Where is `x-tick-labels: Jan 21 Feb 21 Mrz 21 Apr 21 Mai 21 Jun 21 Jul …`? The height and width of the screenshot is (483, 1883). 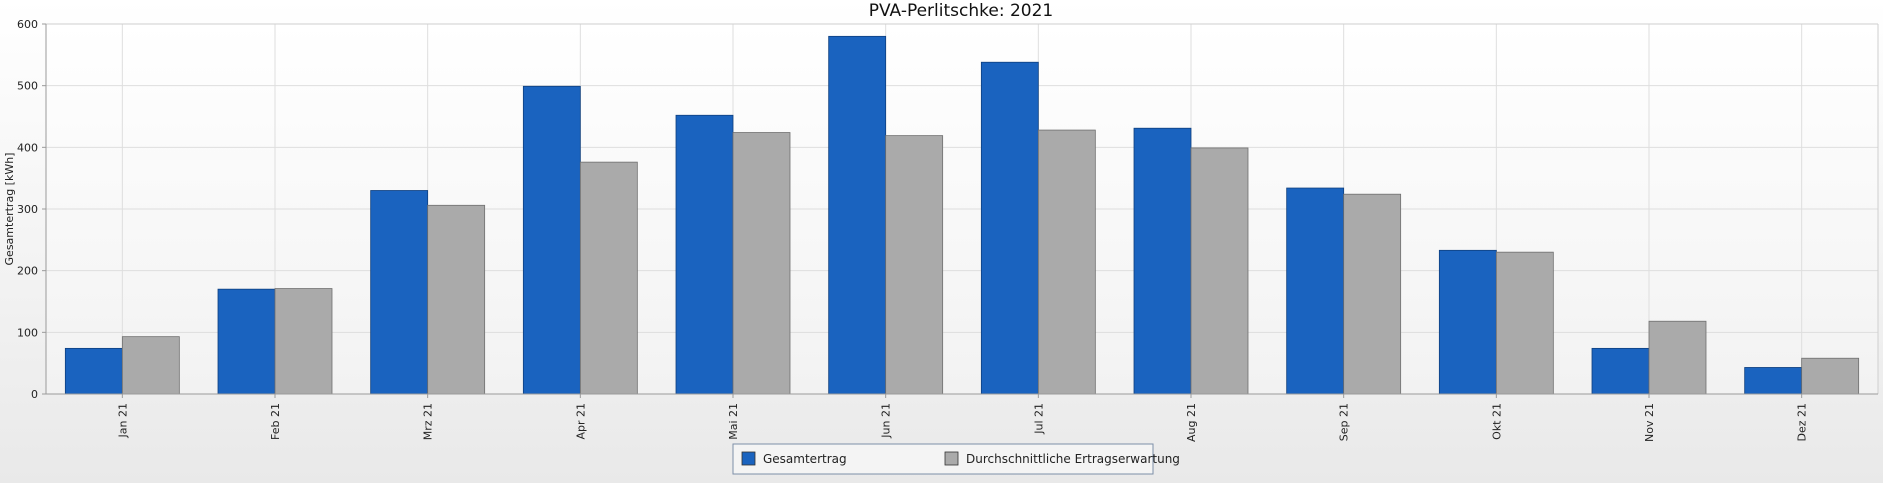
x-tick-labels: Jan 21 Feb 21 Mrz 21 Apr 21 Mai 21 Jun 21 Jul … is located at coordinates (962, 418).